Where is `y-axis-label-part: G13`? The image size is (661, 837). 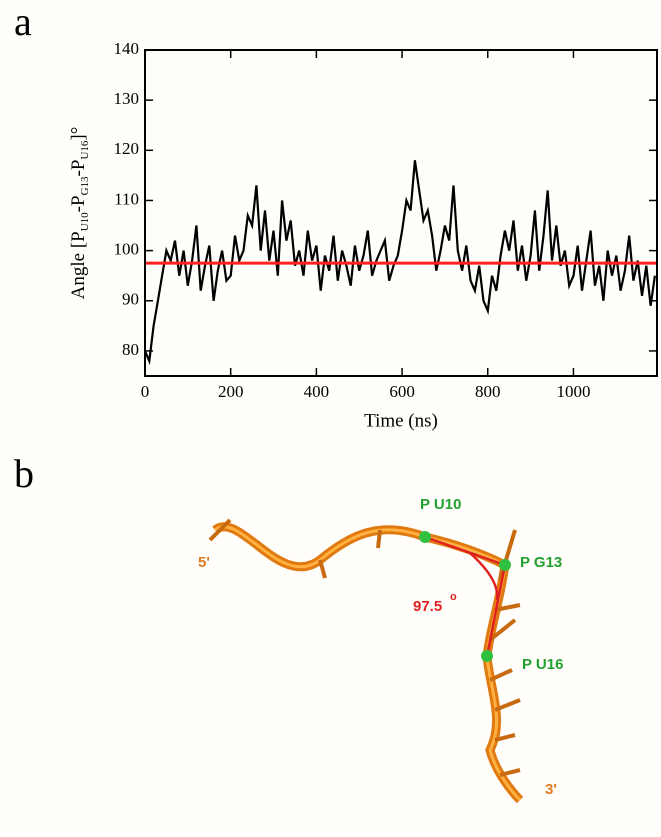 y-axis-label-part: G13 is located at coordinates (85, 185).